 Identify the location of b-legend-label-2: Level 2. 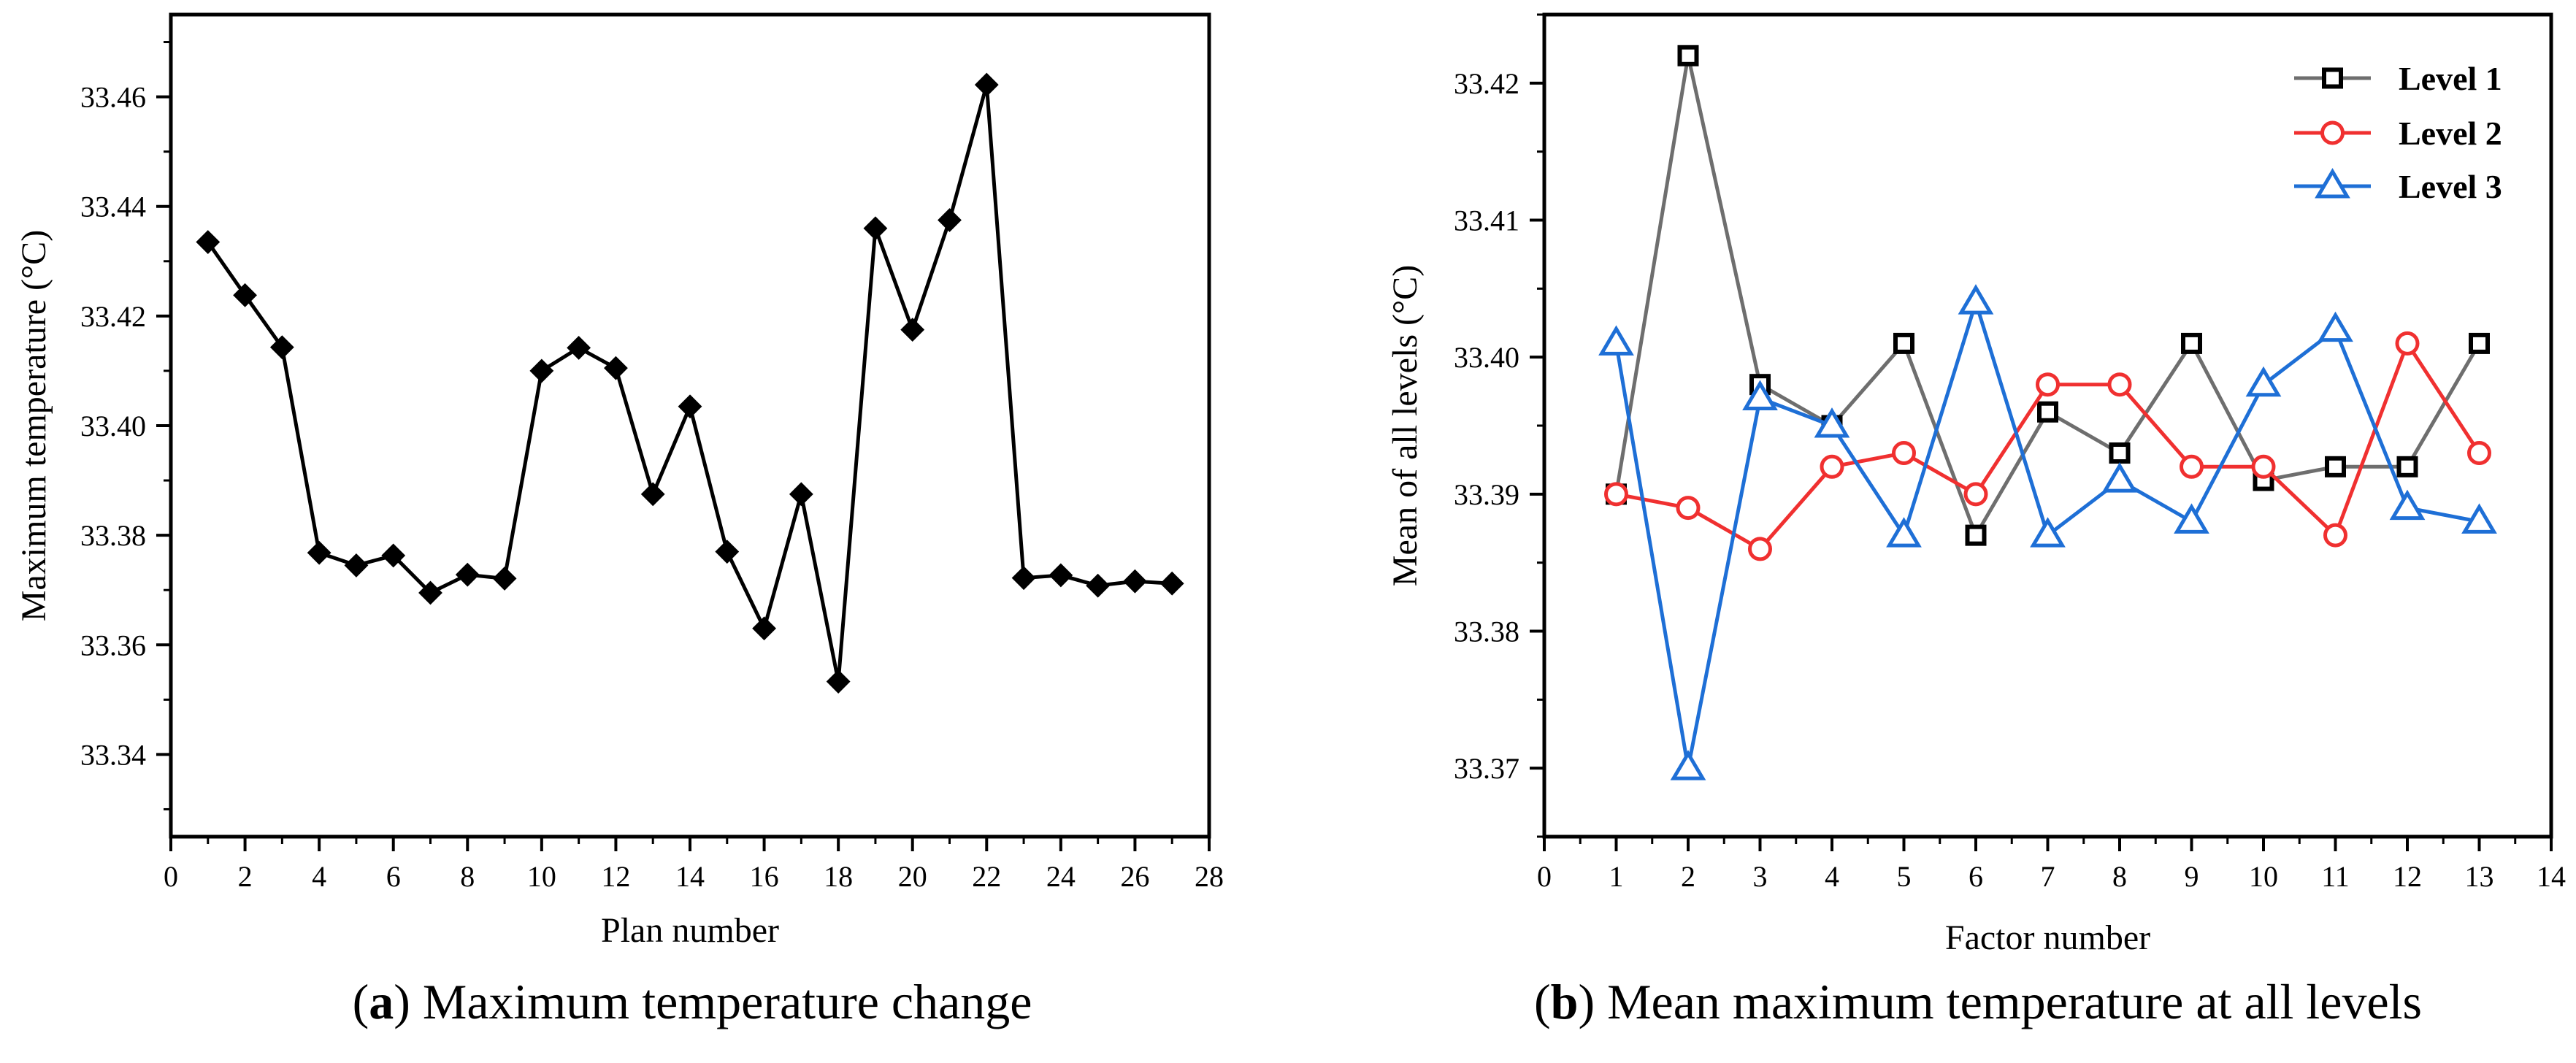
(2450, 133).